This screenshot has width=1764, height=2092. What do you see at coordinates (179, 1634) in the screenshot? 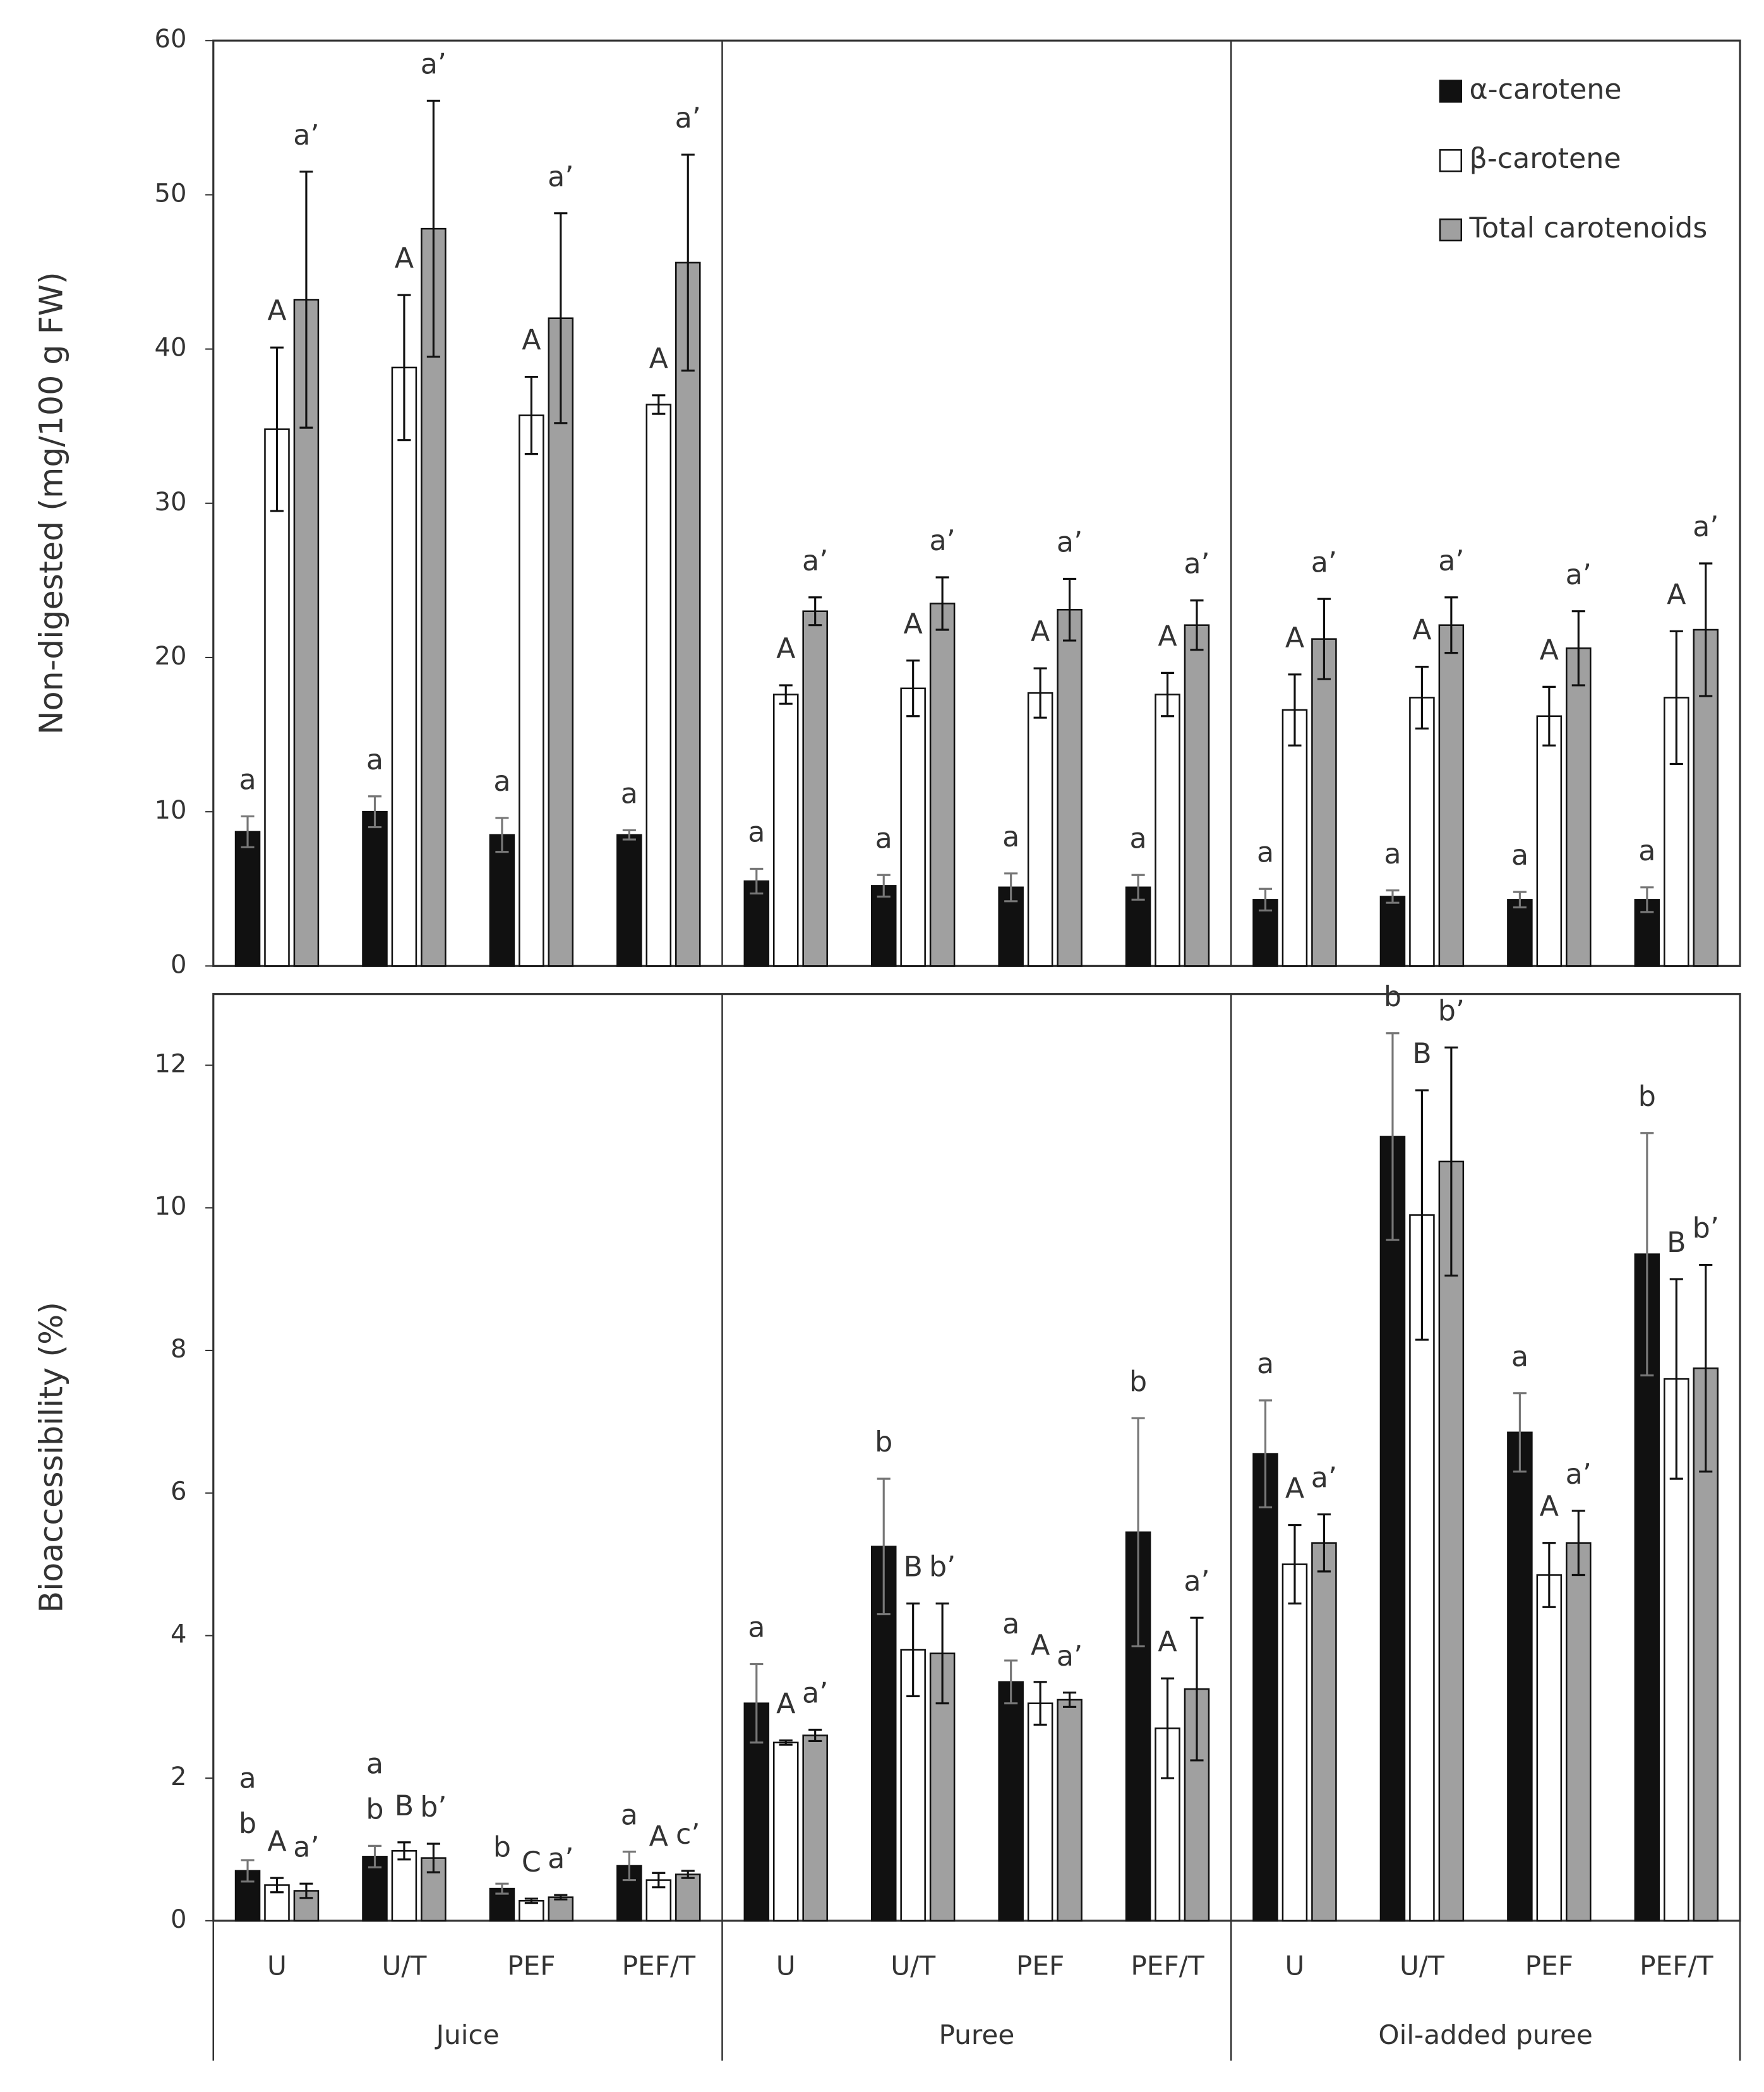
I see `y-tick-label: 4` at bounding box center [179, 1634].